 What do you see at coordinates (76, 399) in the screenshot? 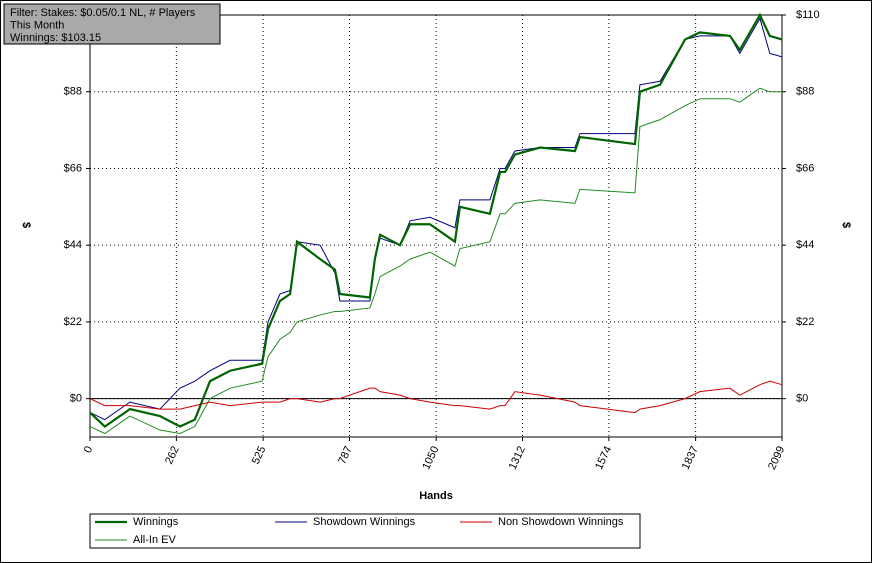
I see `y-tick-label: $0` at bounding box center [76, 399].